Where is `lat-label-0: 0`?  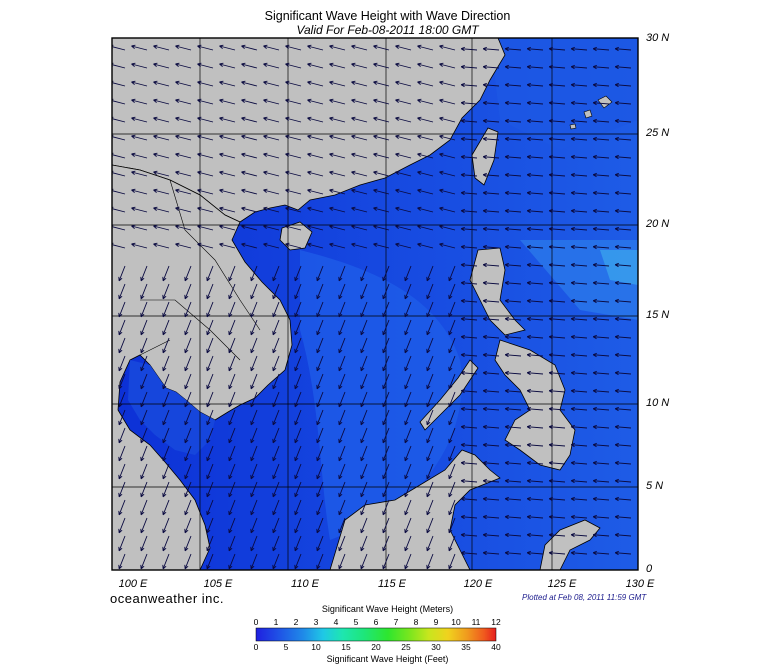
lat-label-0: 0 is located at coordinates (649, 569).